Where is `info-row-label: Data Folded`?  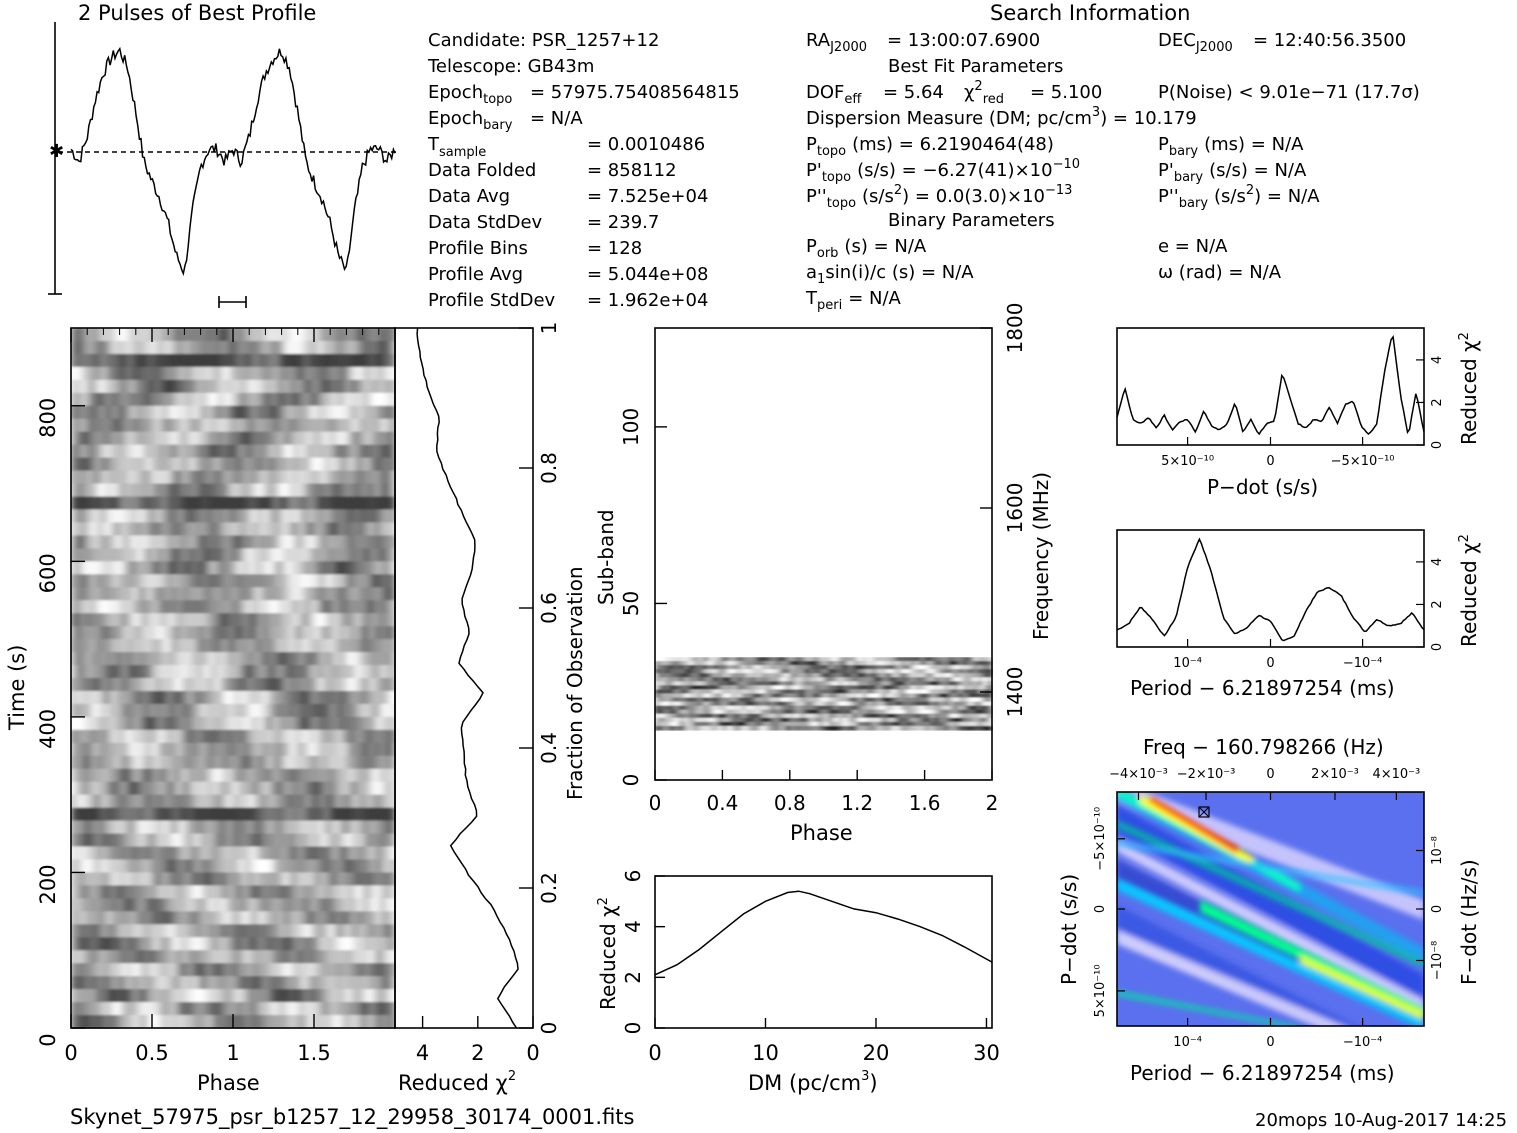 info-row-label: Data Folded is located at coordinates (482, 170).